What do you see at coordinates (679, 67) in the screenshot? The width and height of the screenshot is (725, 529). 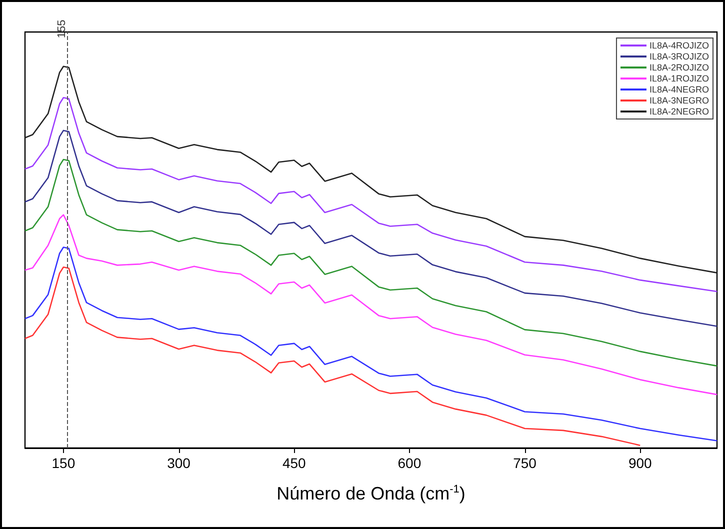 I see `legend-label: IL8A-2ROJIZO` at bounding box center [679, 67].